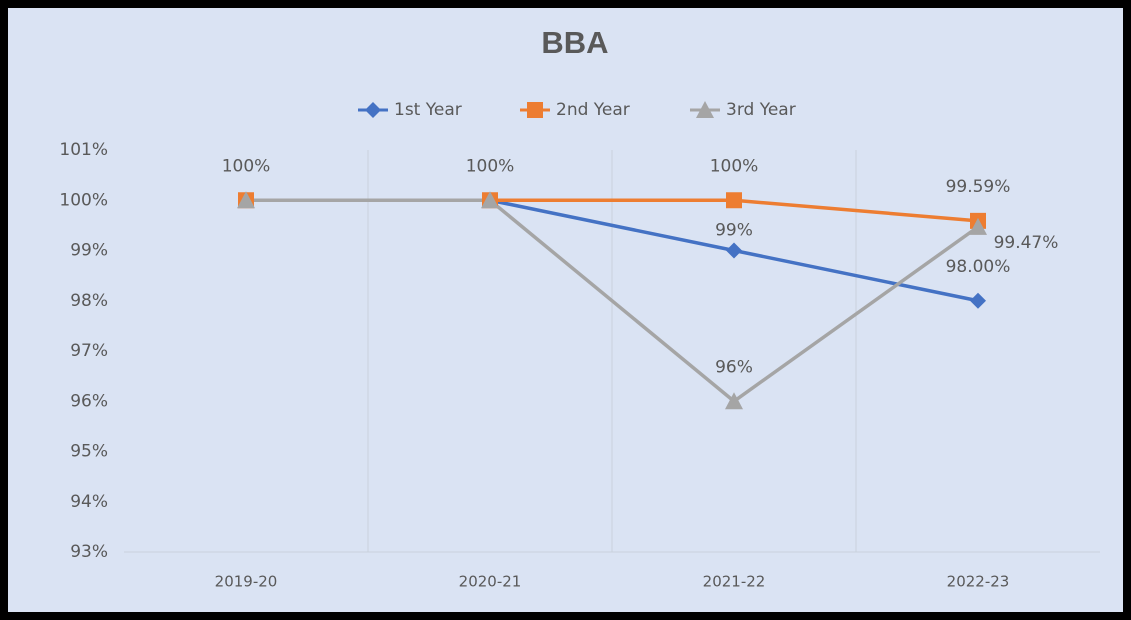 This screenshot has width=1131, height=620. Describe the element at coordinates (978, 267) in the screenshot. I see `data-label: 98.00%` at that location.